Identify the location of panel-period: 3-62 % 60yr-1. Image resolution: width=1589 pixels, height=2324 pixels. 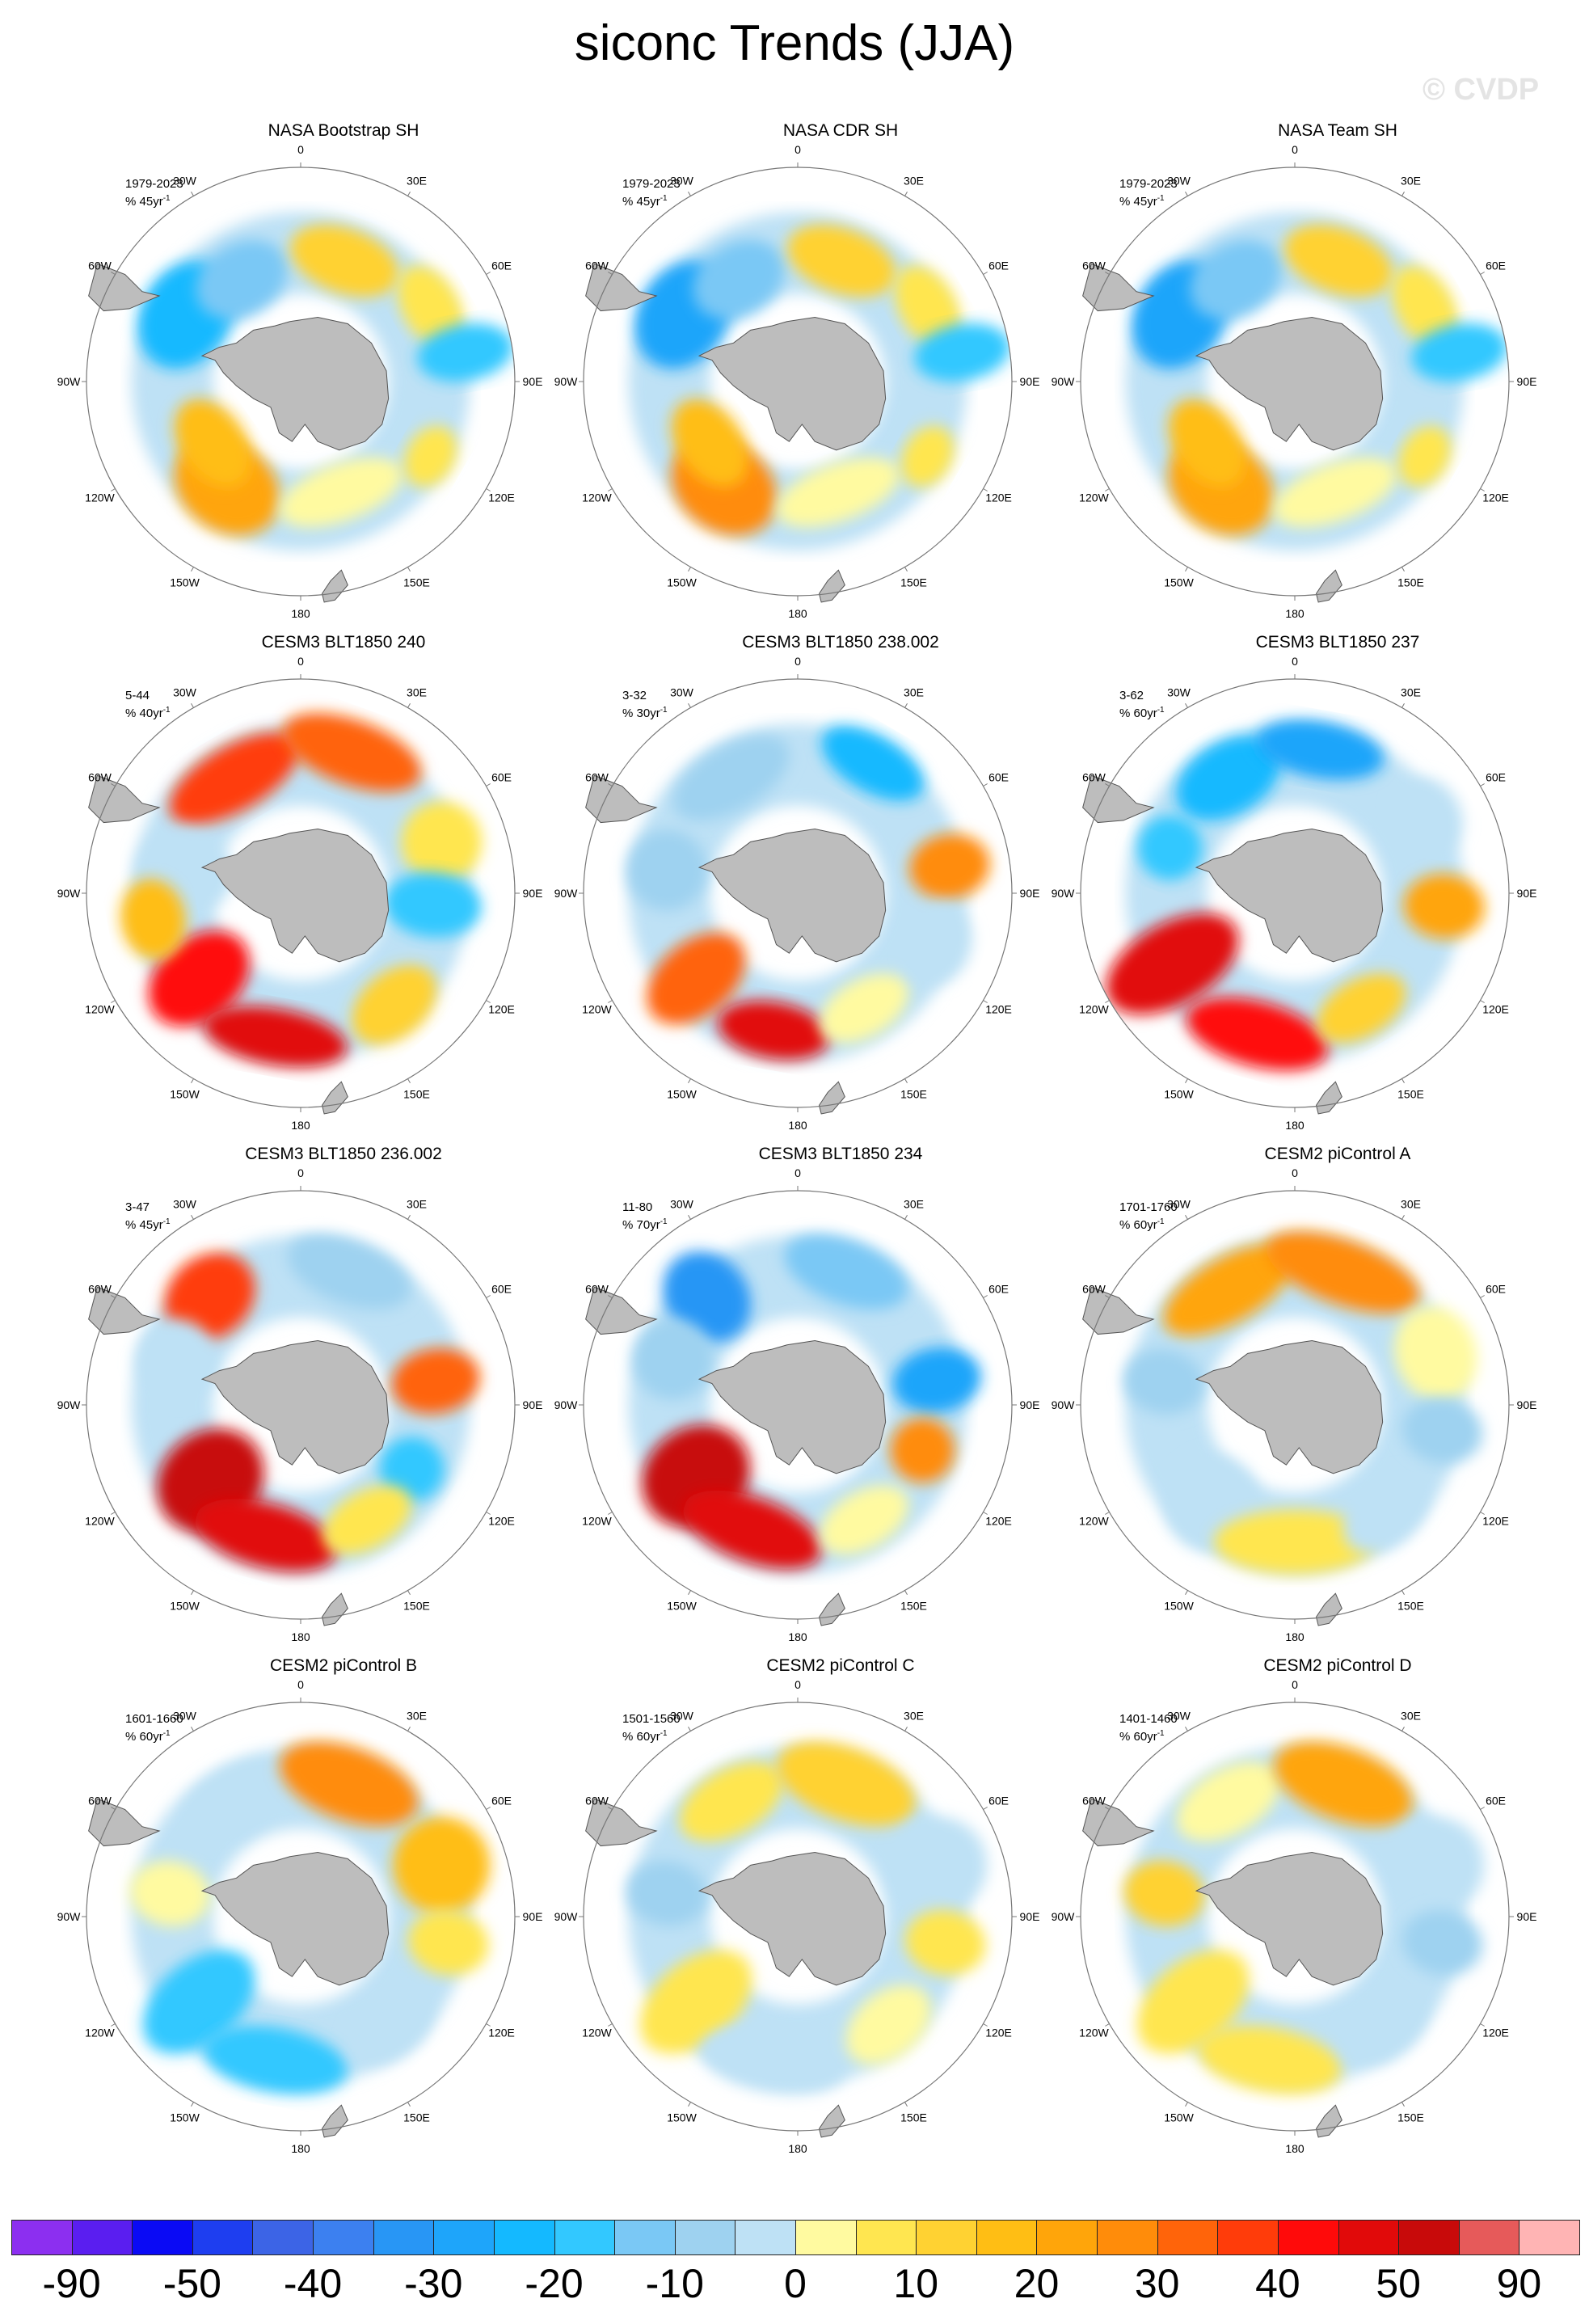
(1142, 705).